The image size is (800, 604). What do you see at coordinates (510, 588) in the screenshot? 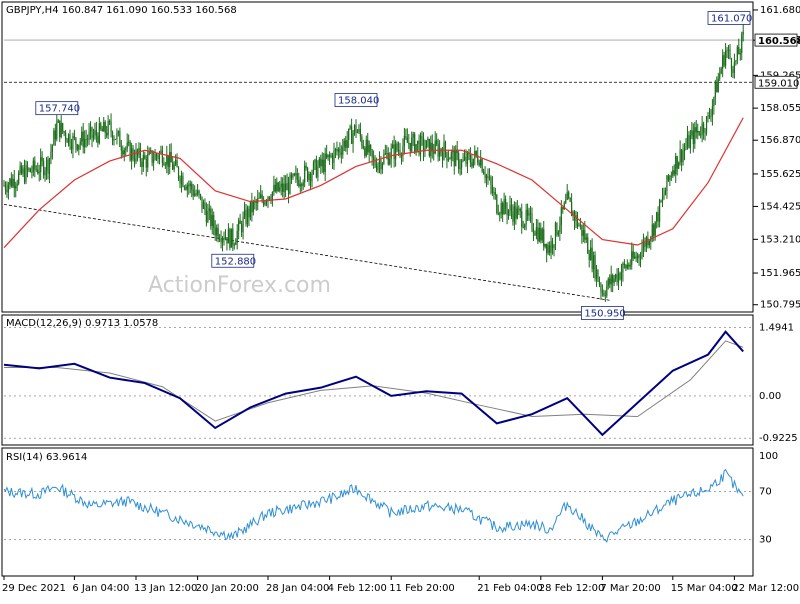
I see `x-tick-label: 21 Feb 04:00` at bounding box center [510, 588].